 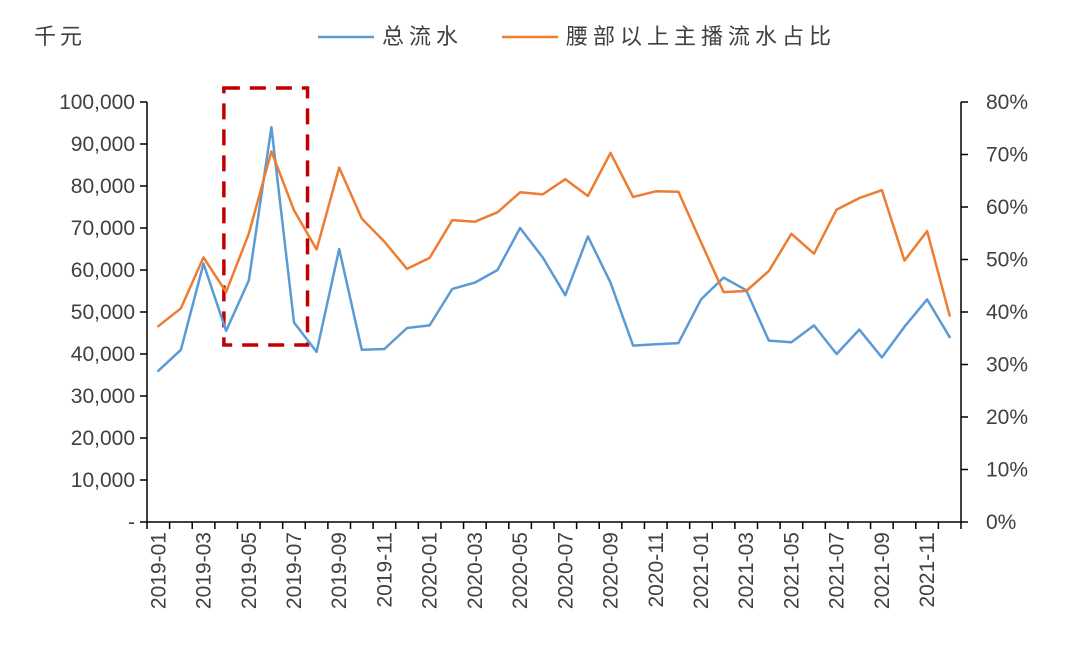 What do you see at coordinates (746, 570) in the screenshot?
I see `x-tick-label: 2021-03` at bounding box center [746, 570].